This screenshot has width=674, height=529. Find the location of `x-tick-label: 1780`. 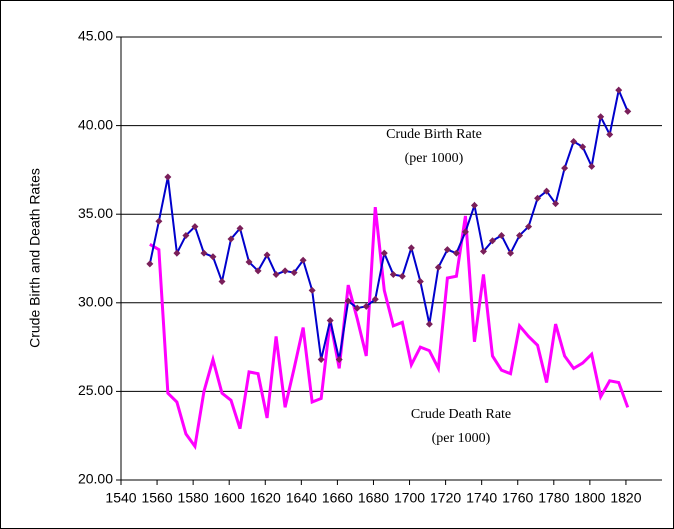

x-tick-label: 1780 is located at coordinates (553, 498).